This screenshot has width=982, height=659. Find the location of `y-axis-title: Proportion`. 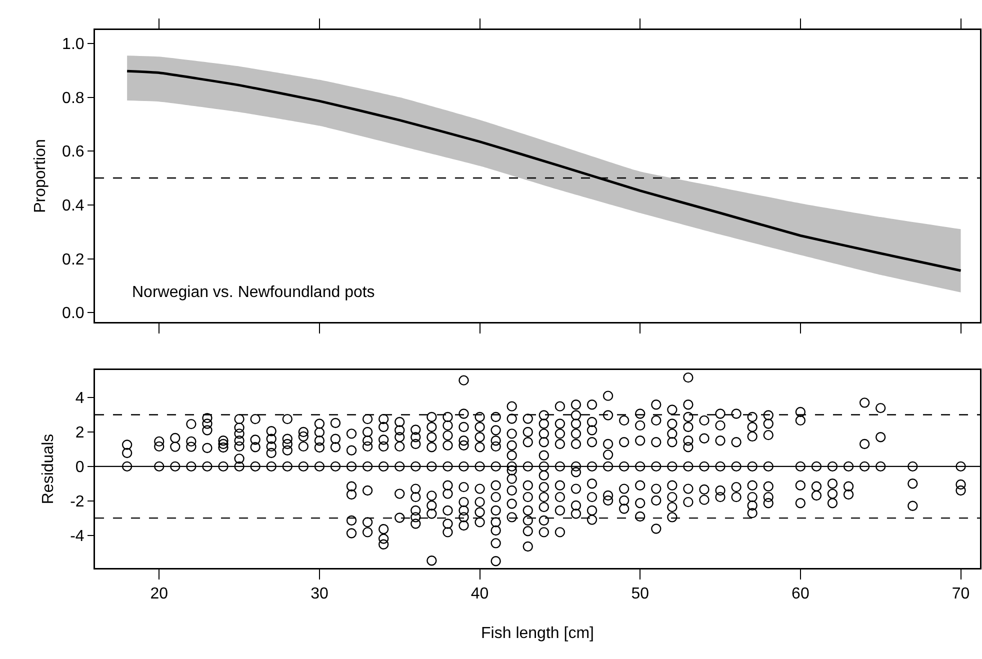

y-axis-title: Proportion is located at coordinates (41, 176).